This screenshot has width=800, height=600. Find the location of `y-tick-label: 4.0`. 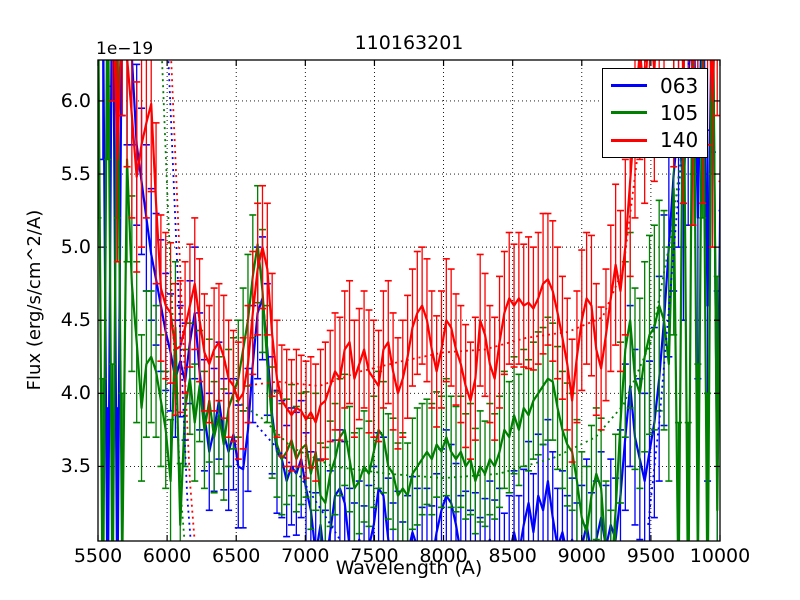

y-tick-label: 4.0 is located at coordinates (75, 393).